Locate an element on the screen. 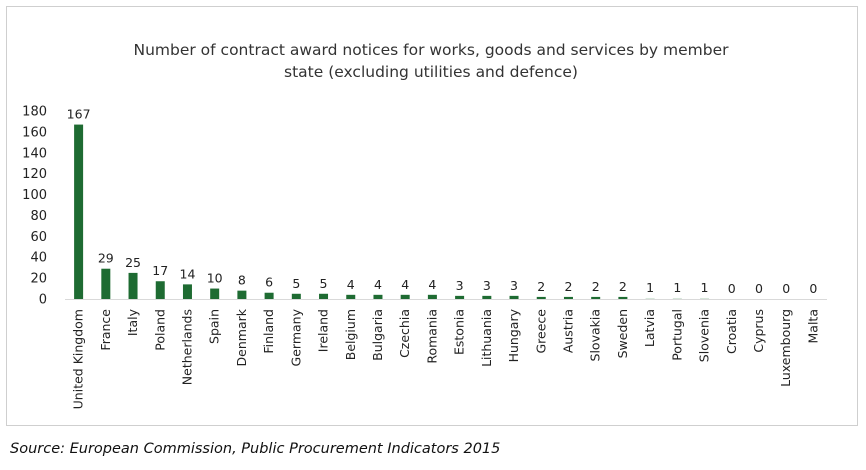  category-label: Finland is located at coordinates (268, 331).